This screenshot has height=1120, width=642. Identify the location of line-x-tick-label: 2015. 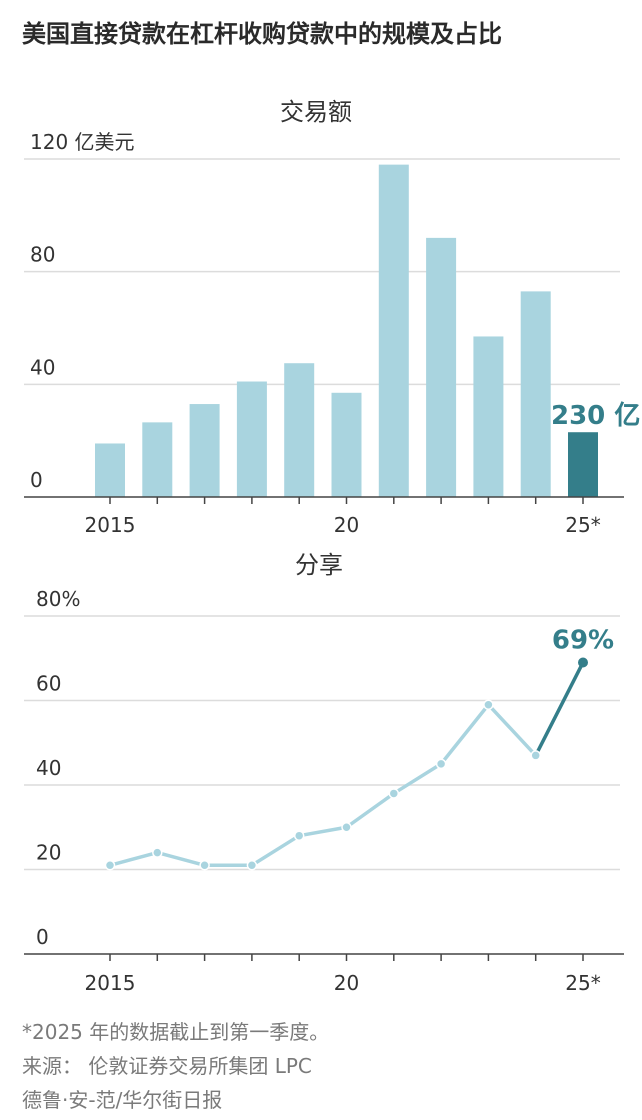
(110, 983).